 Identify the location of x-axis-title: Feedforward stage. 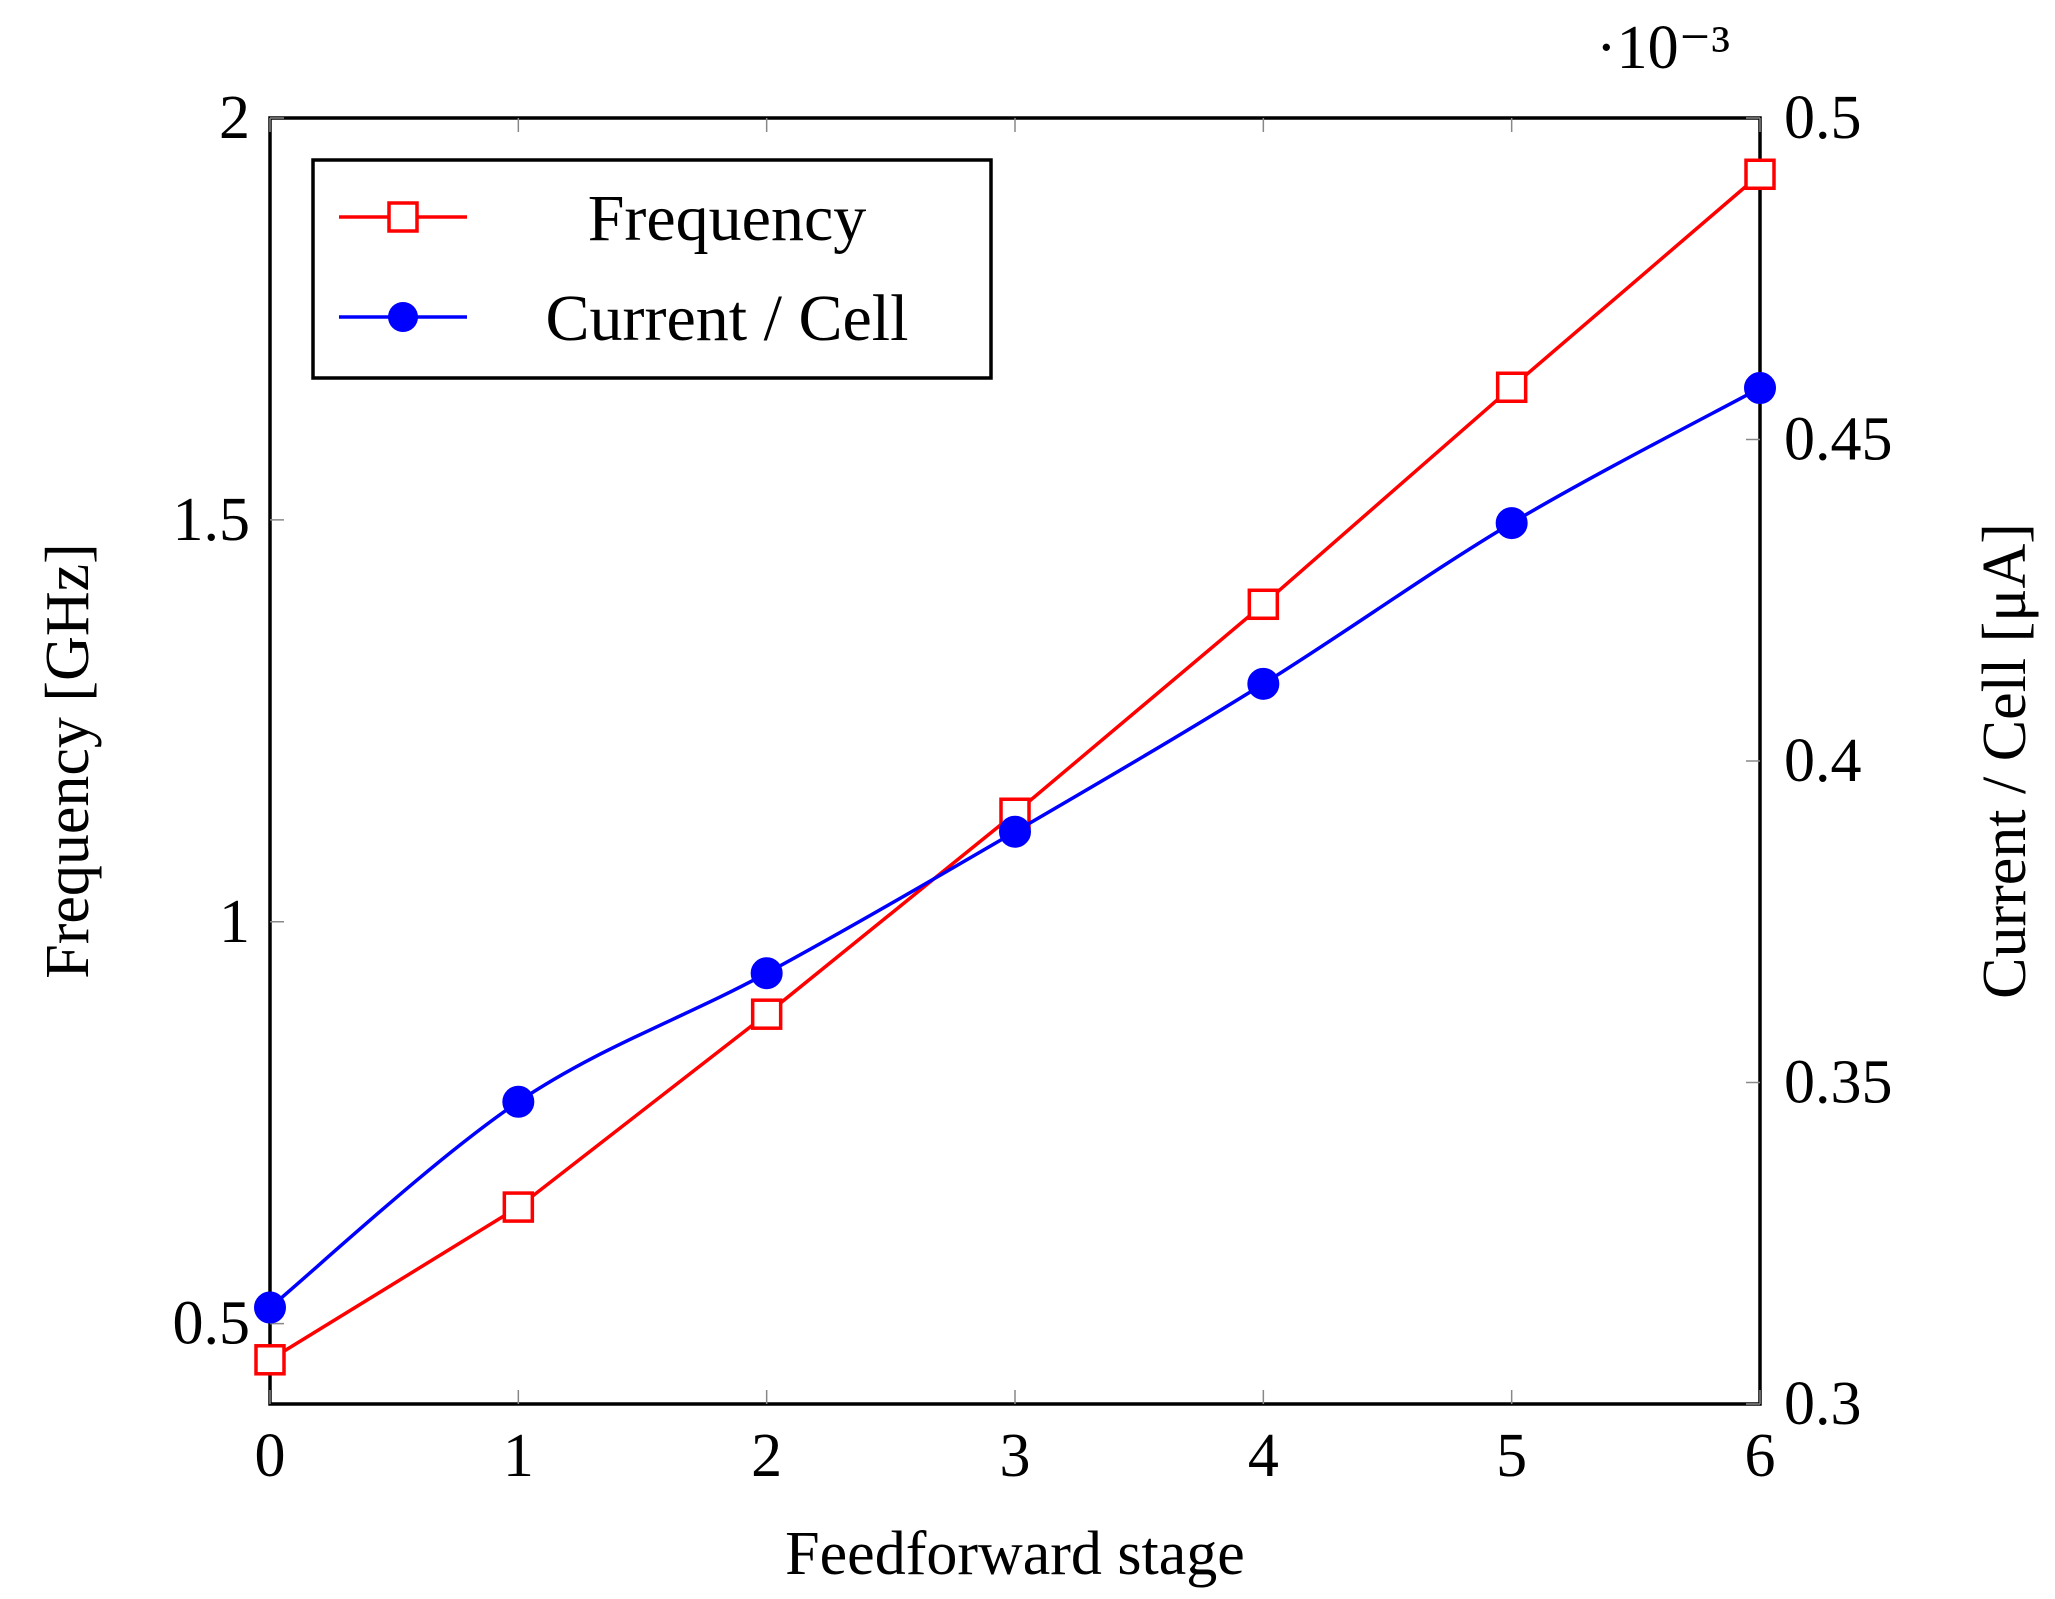
(1015, 1554).